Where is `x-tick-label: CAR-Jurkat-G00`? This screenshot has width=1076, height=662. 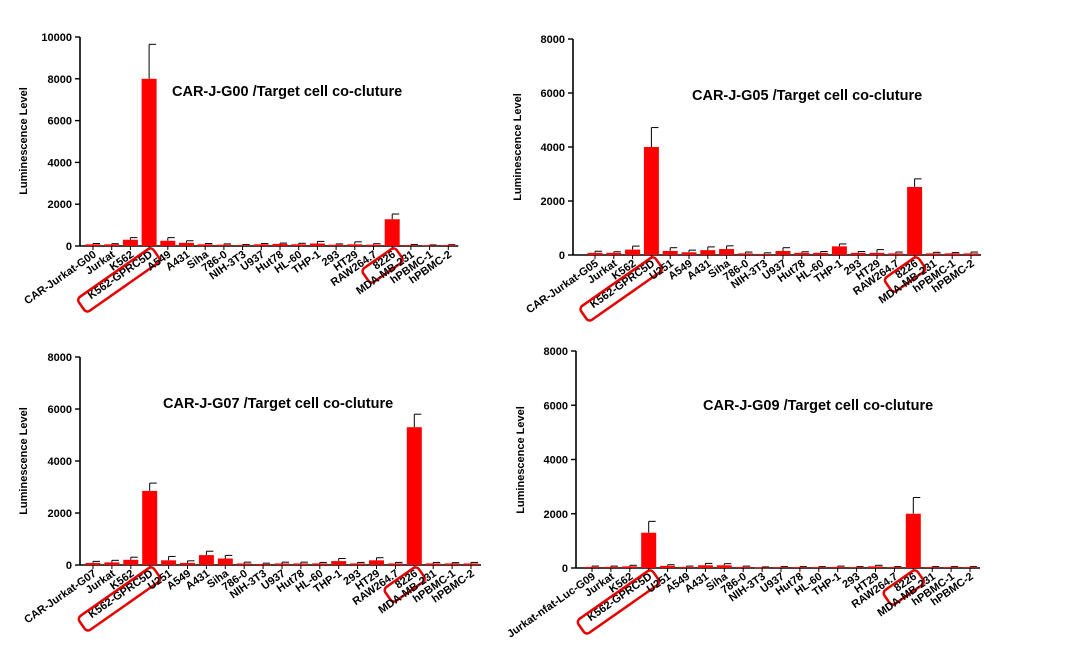
x-tick-label: CAR-Jurkat-G00 is located at coordinates (60, 278).